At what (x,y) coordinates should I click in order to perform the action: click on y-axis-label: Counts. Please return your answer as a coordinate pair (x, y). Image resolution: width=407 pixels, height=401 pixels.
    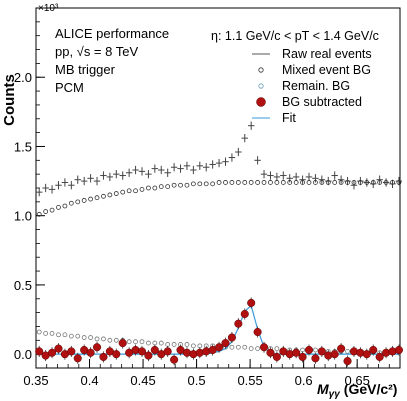
    Looking at the image, I should click on (9, 100).